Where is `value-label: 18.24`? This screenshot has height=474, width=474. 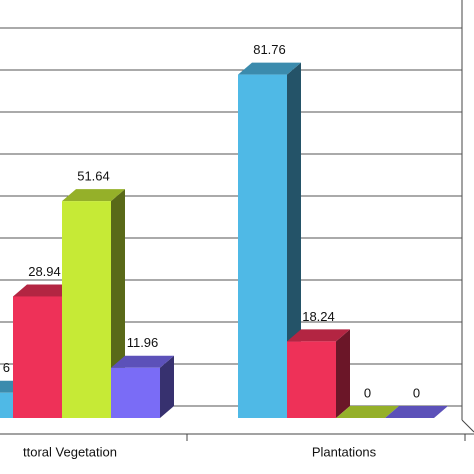
value-label: 18.24 is located at coordinates (318, 316).